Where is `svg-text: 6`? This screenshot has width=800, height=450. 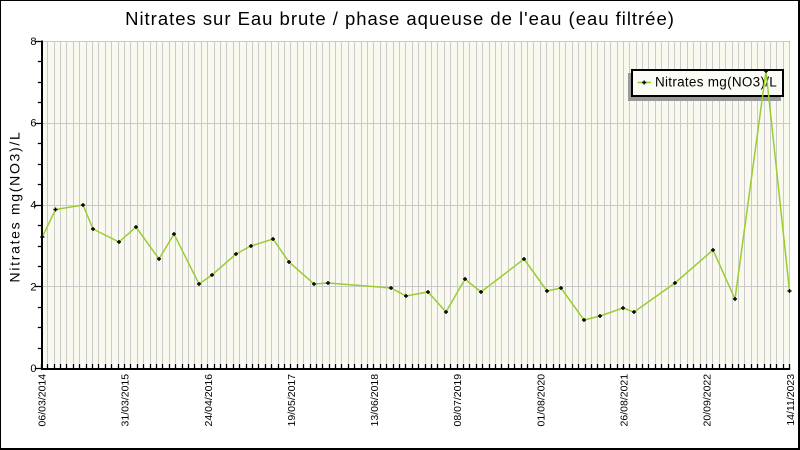 svg-text: 6 is located at coordinates (33, 124).